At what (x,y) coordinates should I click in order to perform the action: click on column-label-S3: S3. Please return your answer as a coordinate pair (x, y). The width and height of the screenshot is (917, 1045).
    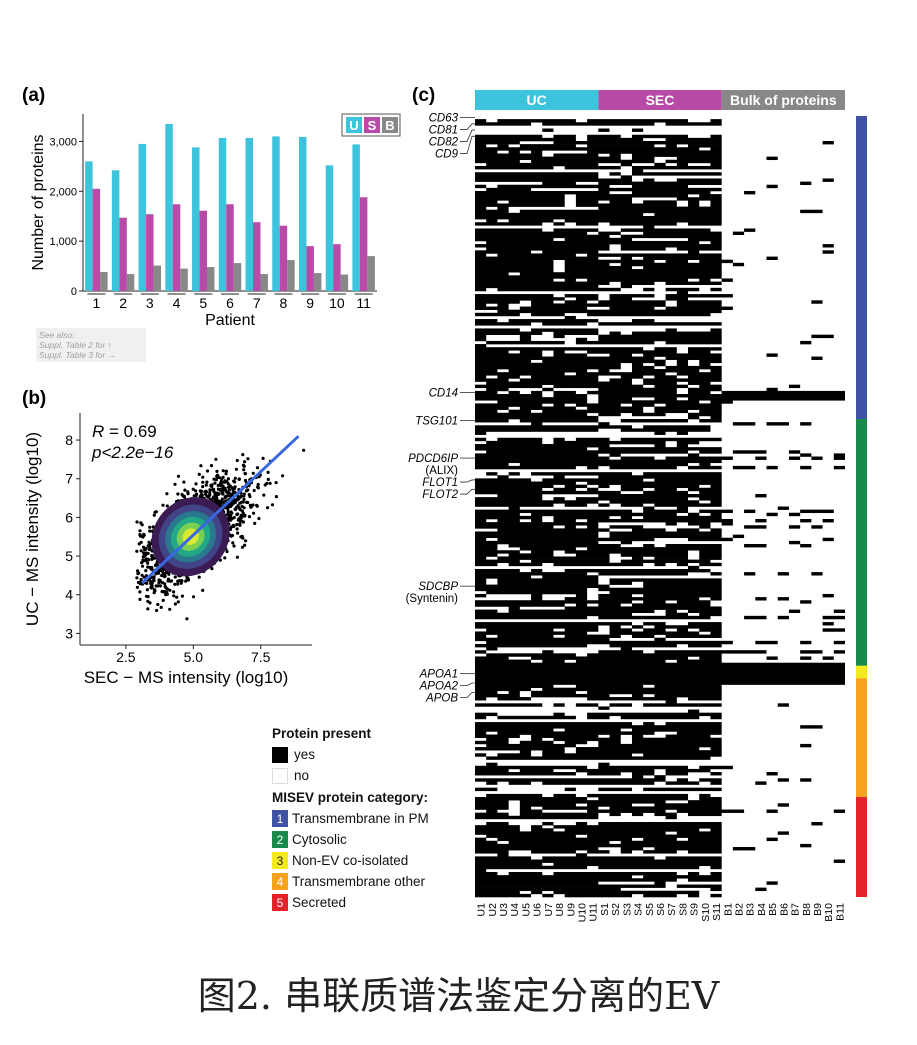
    Looking at the image, I should click on (627, 909).